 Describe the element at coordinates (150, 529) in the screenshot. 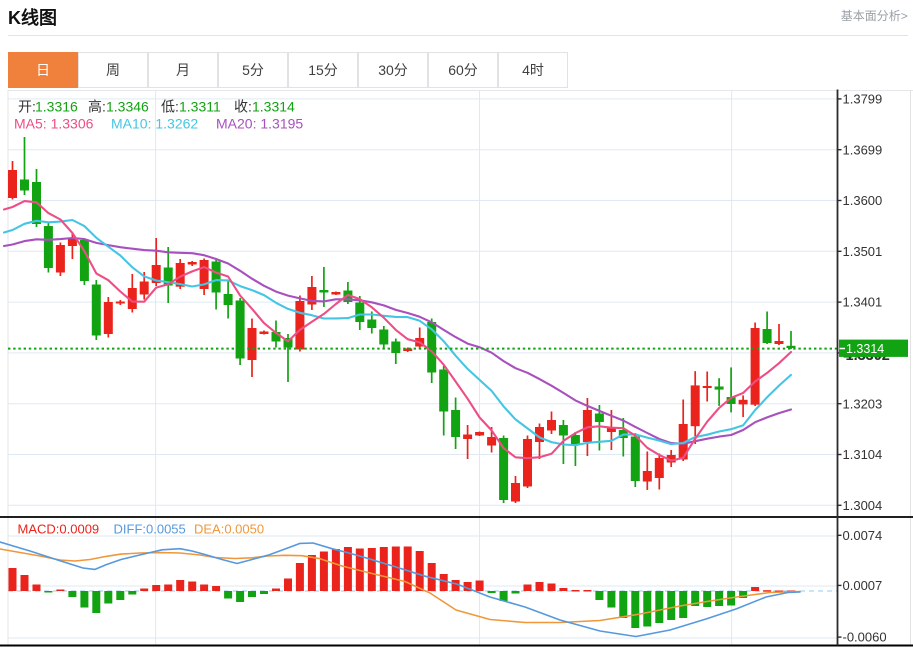

I see `svg-text: DIFF:0.0055` at that location.